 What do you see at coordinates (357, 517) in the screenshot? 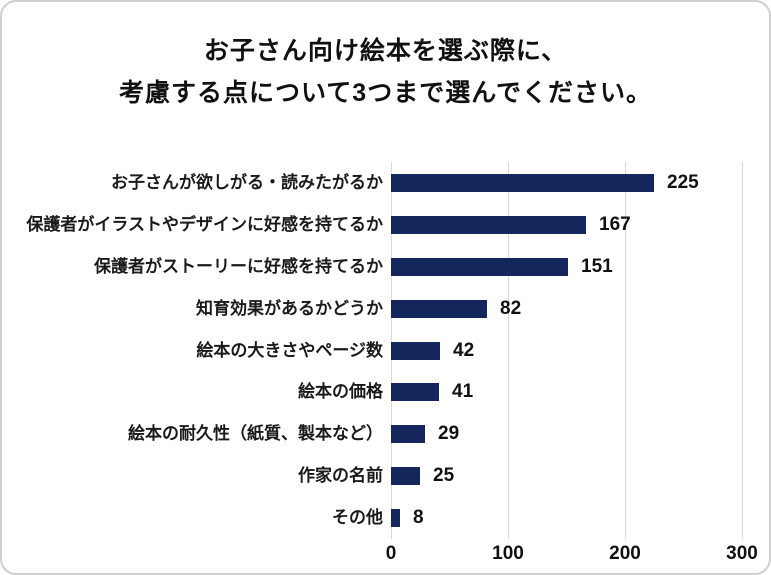
I see `category-label: その他` at bounding box center [357, 517].